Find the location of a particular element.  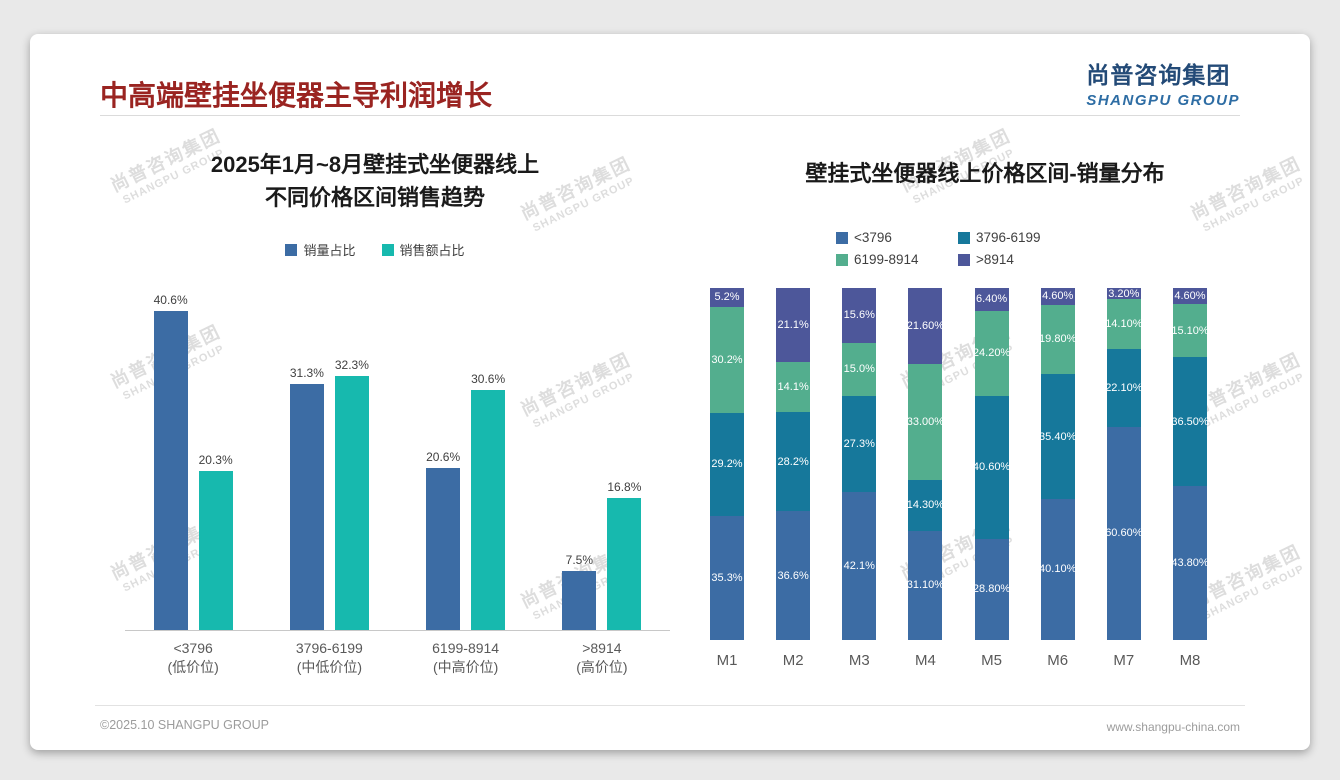

segment-value-label: 14.30% is located at coordinates (925, 505).